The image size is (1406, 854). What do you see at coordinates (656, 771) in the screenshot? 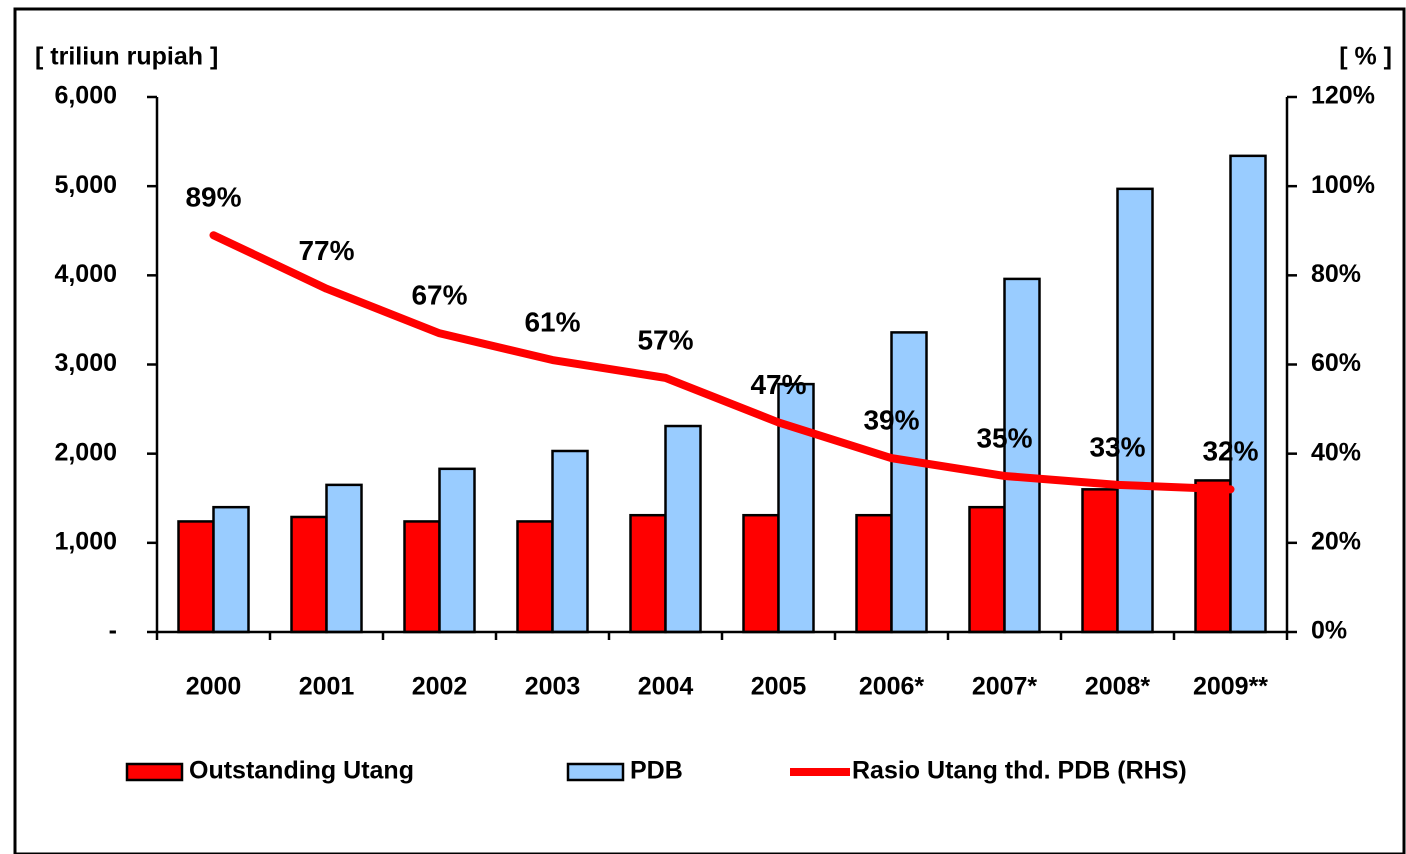
I see `legend-label: PDB` at bounding box center [656, 771].